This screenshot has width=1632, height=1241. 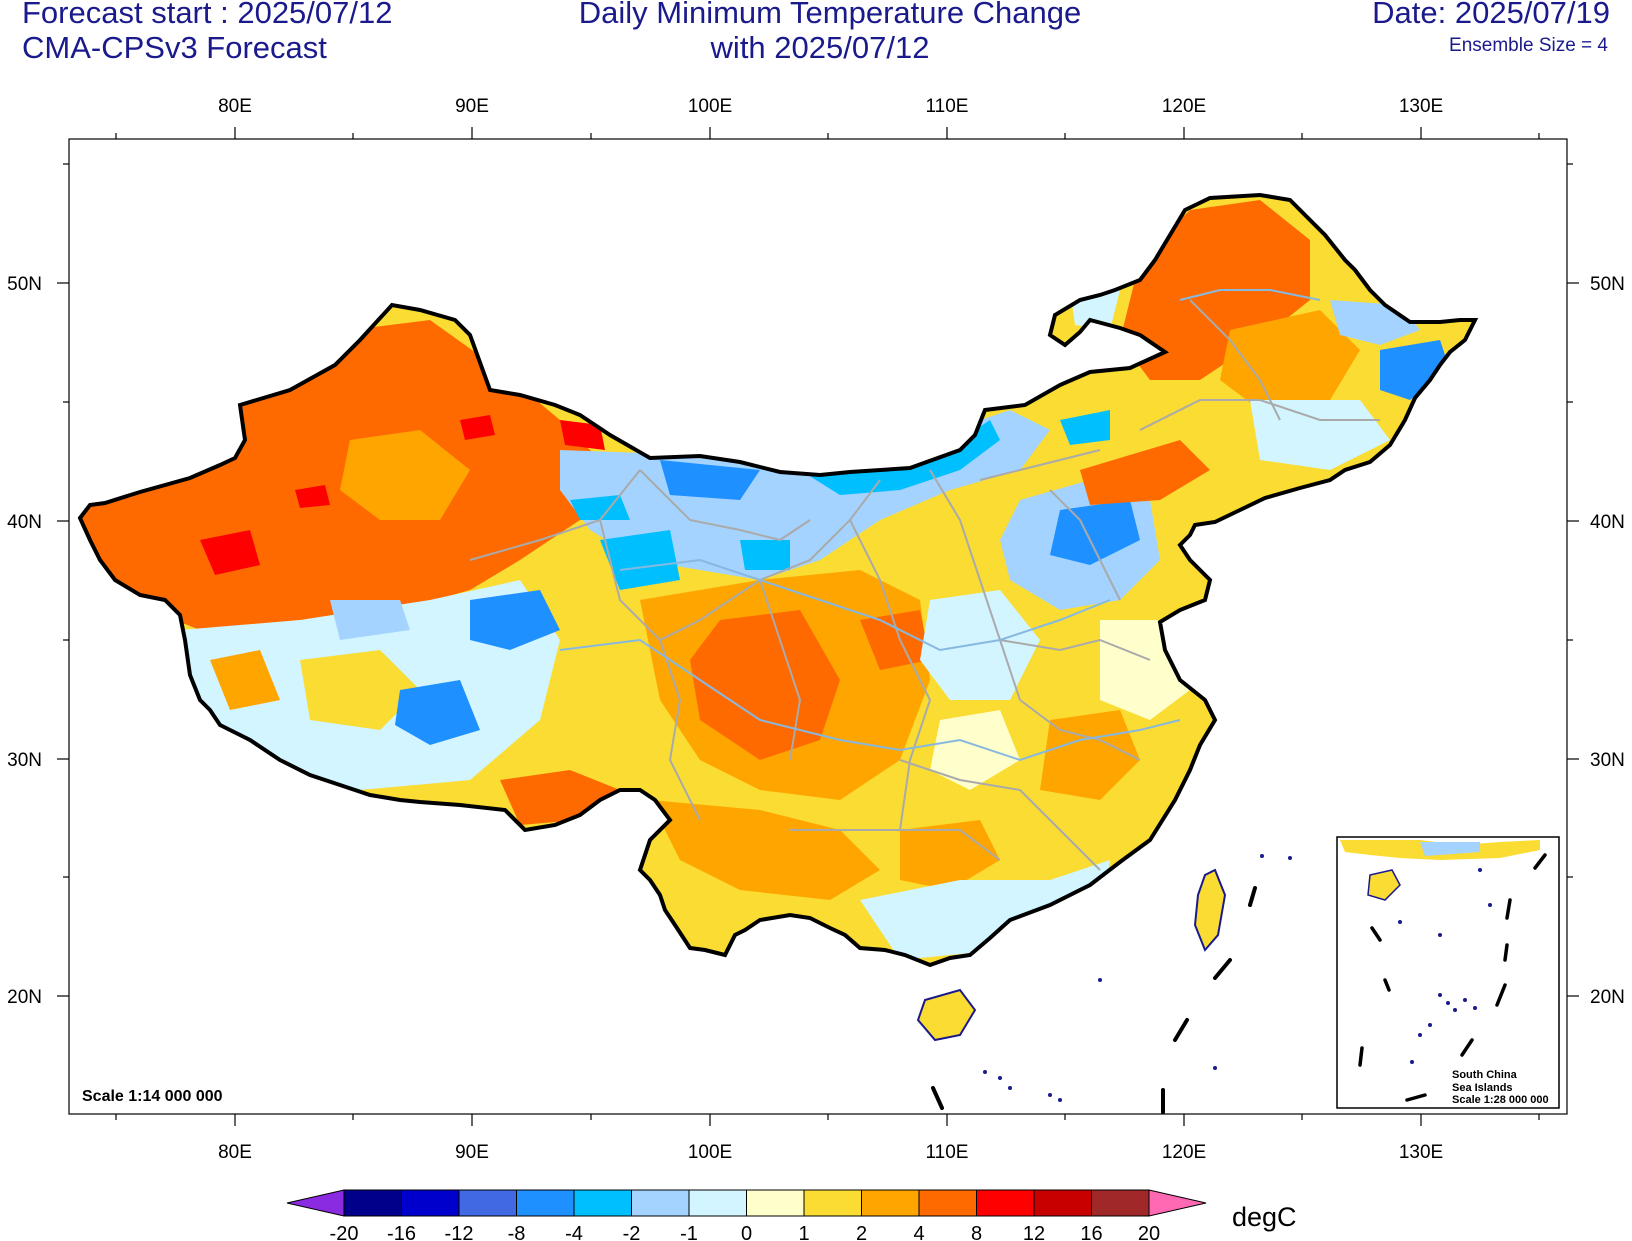 What do you see at coordinates (1491, 15) in the screenshot?
I see `valid-date-label: Date: 2025/07/19` at bounding box center [1491, 15].